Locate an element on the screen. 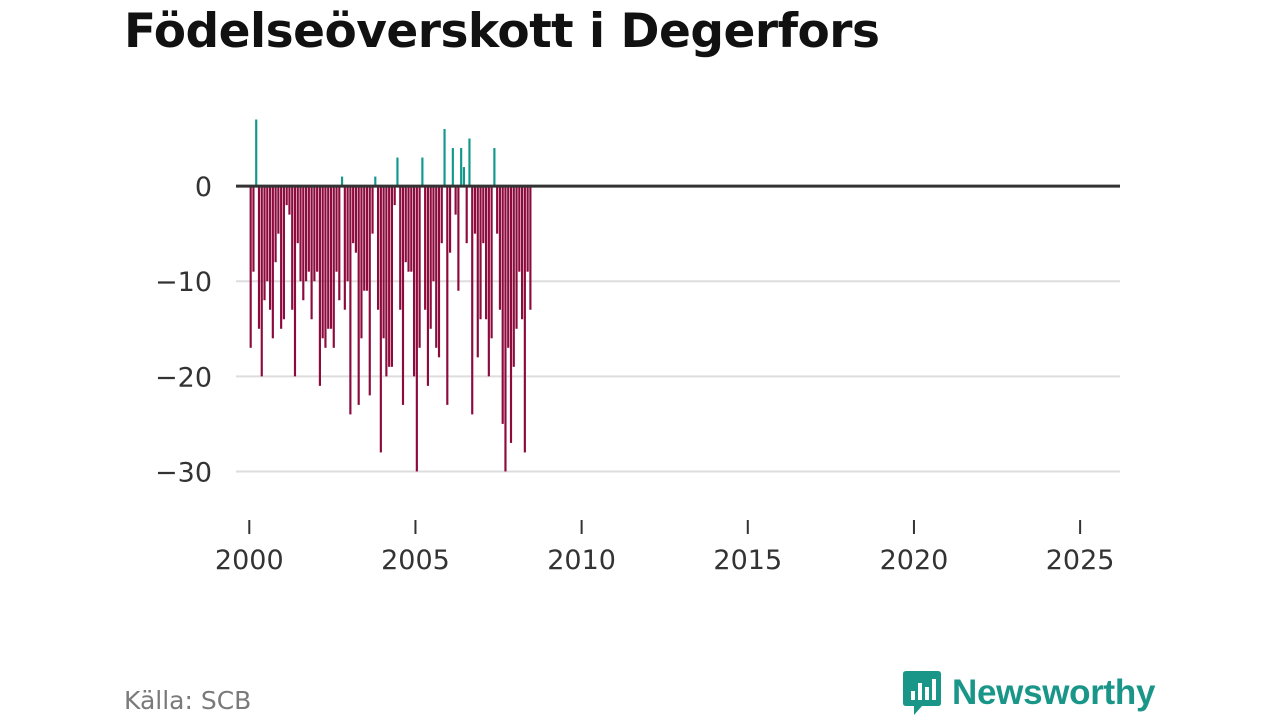  y-tick-label: −20 is located at coordinates (183, 377).